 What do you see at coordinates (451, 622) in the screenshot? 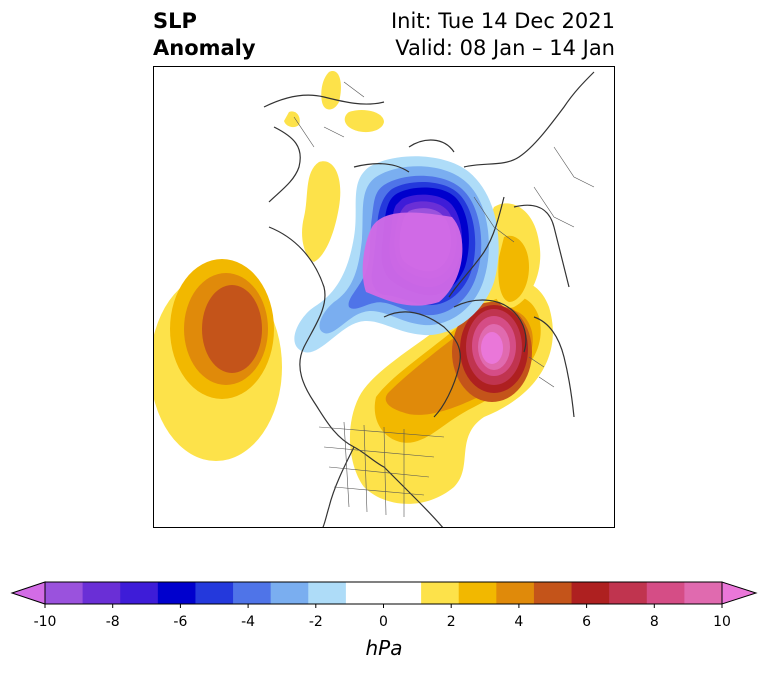
I see `colorbar-tick-label: 2` at bounding box center [451, 622].